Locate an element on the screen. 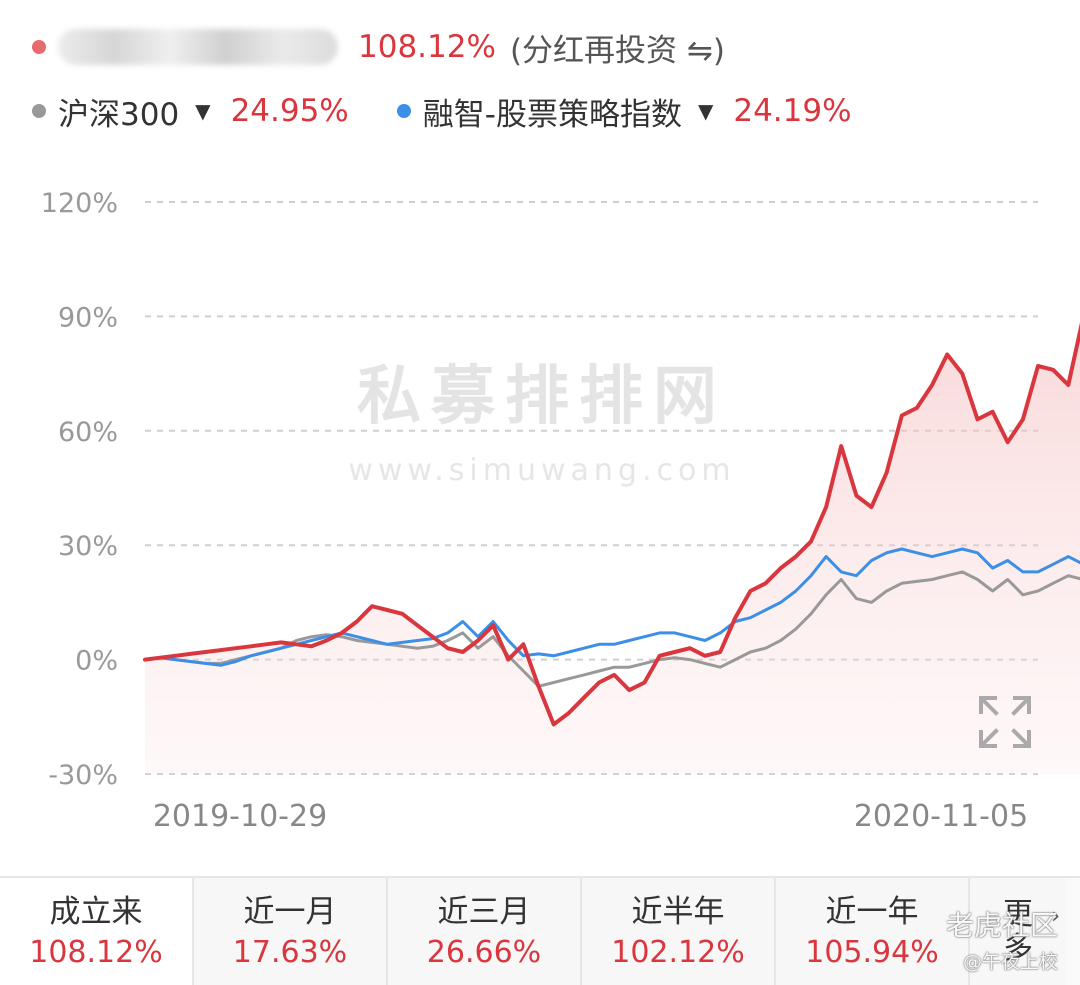 Image resolution: width=1080 pixels, height=985 pixels. tab-label: 近半年 is located at coordinates (678, 911).